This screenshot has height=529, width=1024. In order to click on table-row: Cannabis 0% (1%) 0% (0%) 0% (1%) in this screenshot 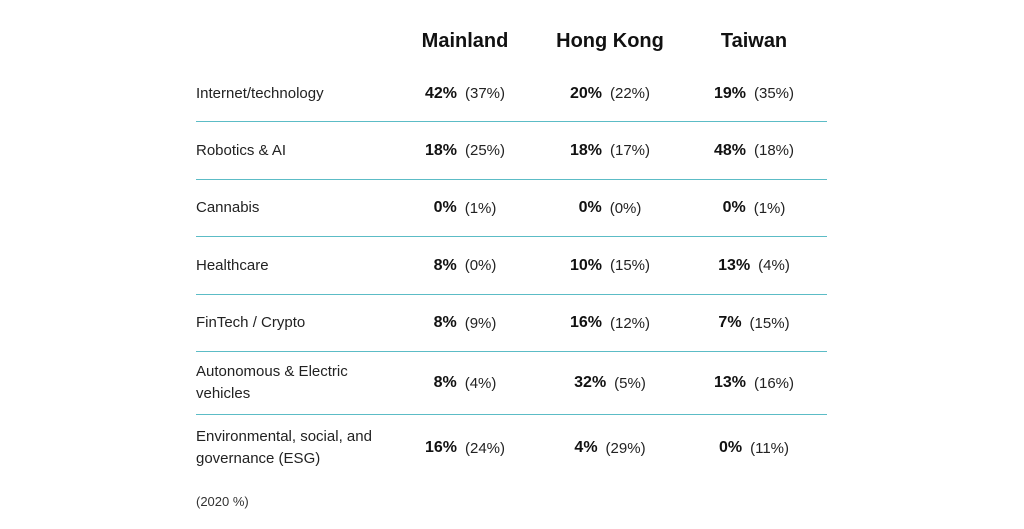, I will do `click(511, 208)`.